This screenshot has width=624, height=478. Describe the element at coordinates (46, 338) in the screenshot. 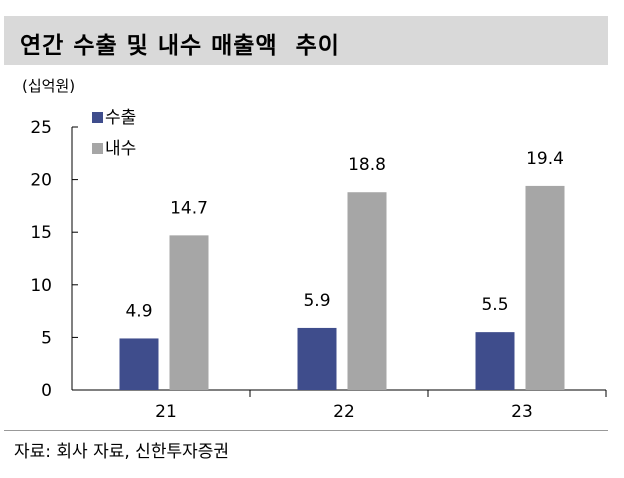

I see `y-tick-label: 5` at that location.